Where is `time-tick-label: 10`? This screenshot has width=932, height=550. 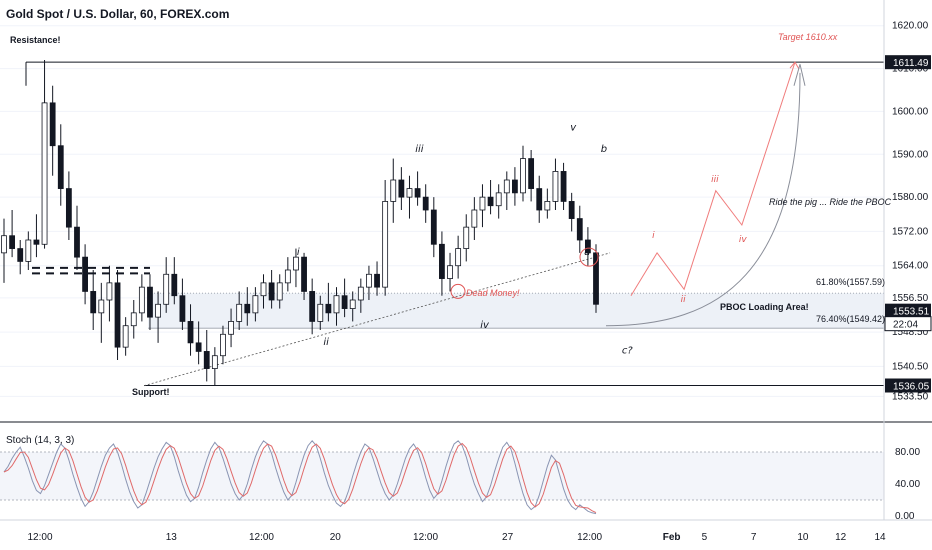 time-tick-label: 10 is located at coordinates (803, 537).